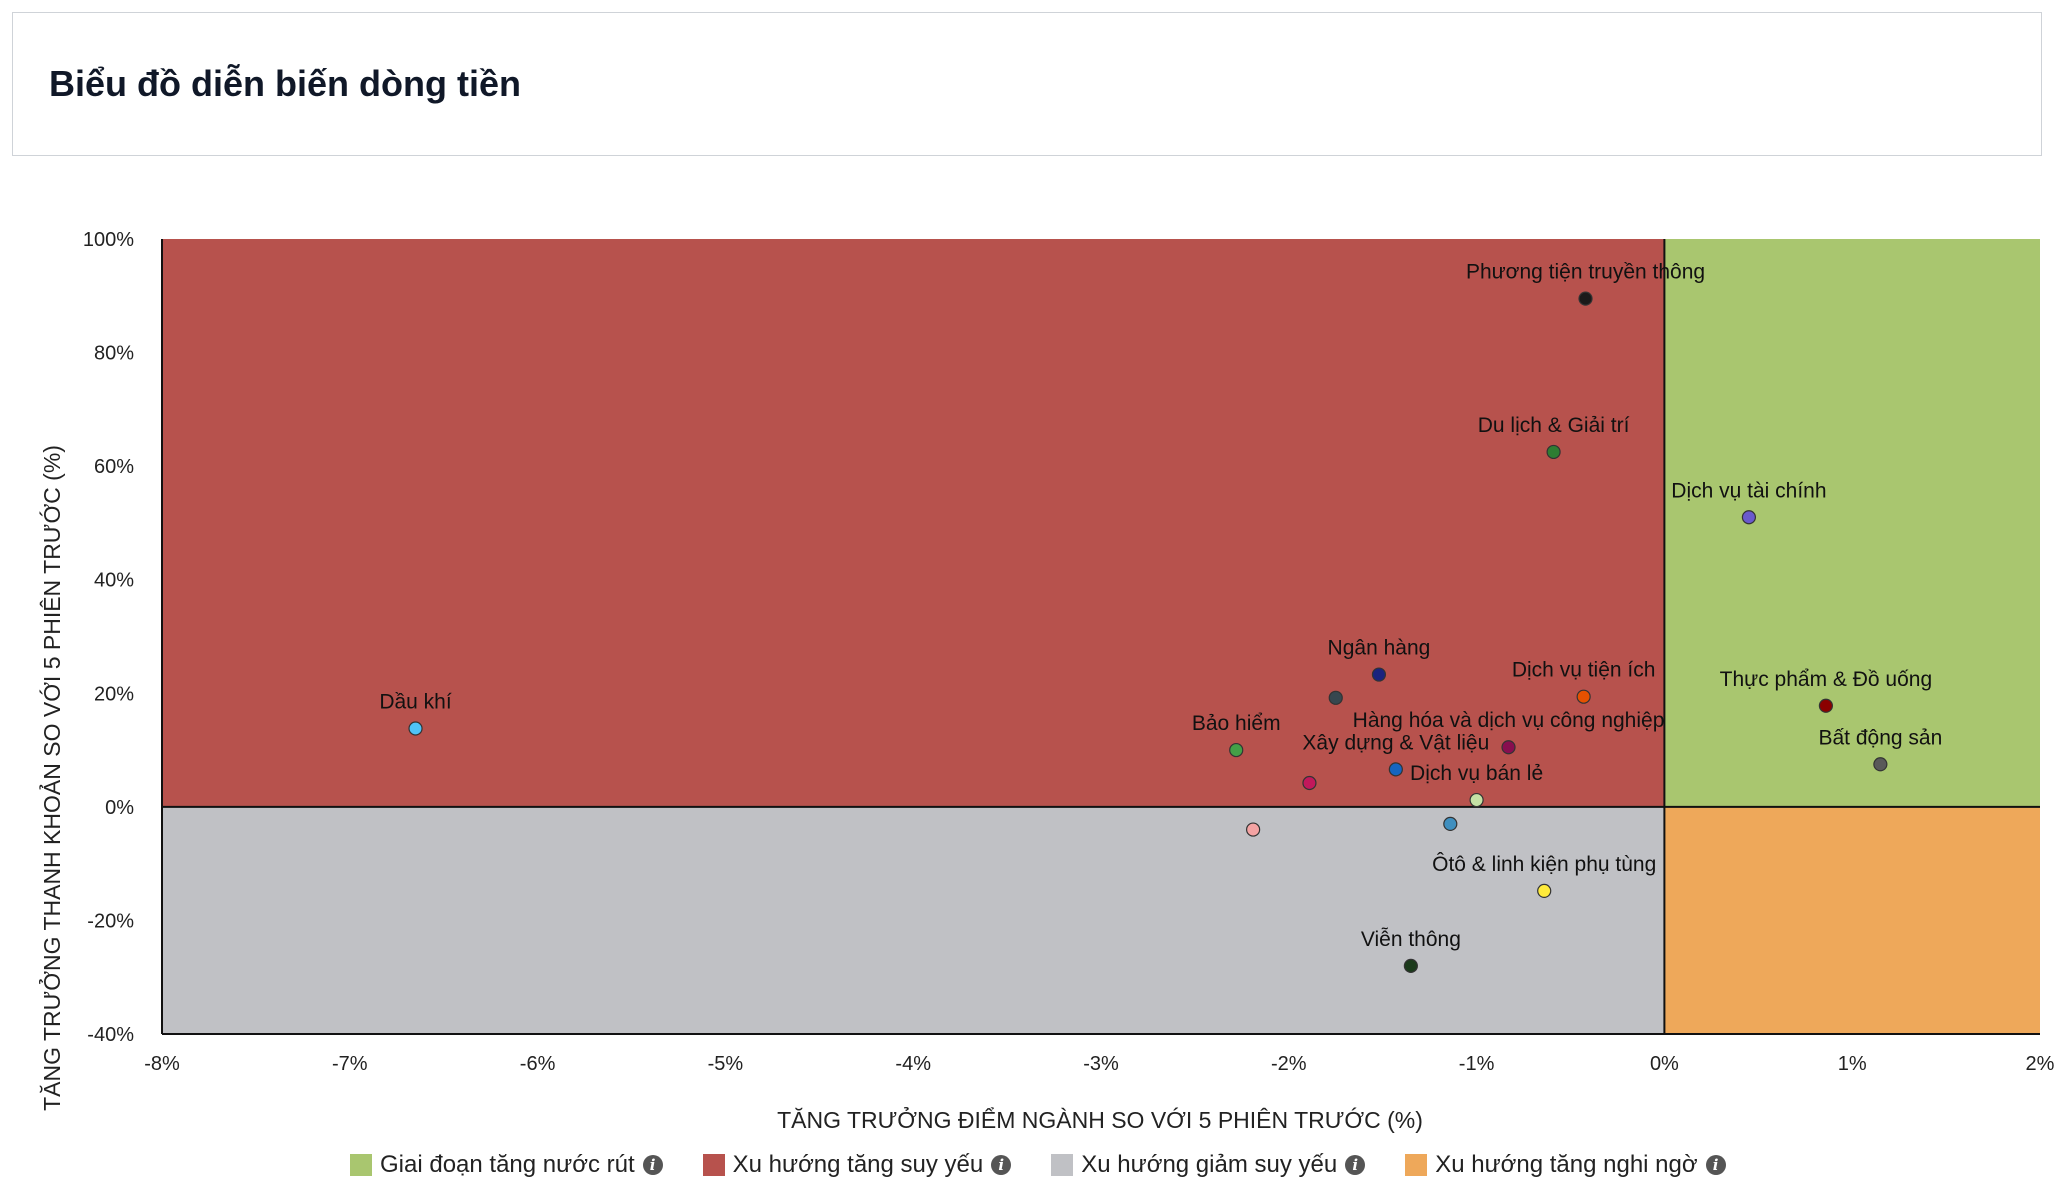 The height and width of the screenshot is (1180, 2054). I want to click on y-tick-label: 80%, so click(114, 354).